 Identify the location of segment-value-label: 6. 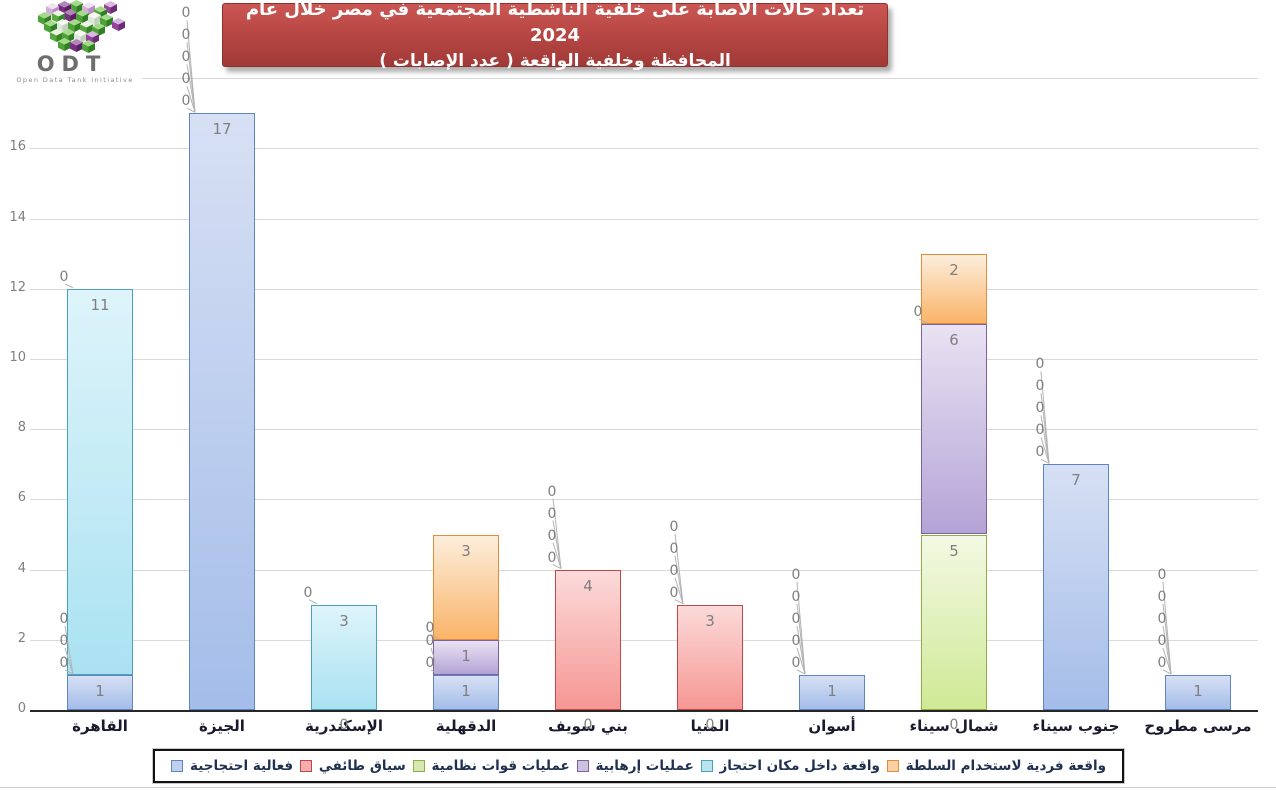
(954, 339).